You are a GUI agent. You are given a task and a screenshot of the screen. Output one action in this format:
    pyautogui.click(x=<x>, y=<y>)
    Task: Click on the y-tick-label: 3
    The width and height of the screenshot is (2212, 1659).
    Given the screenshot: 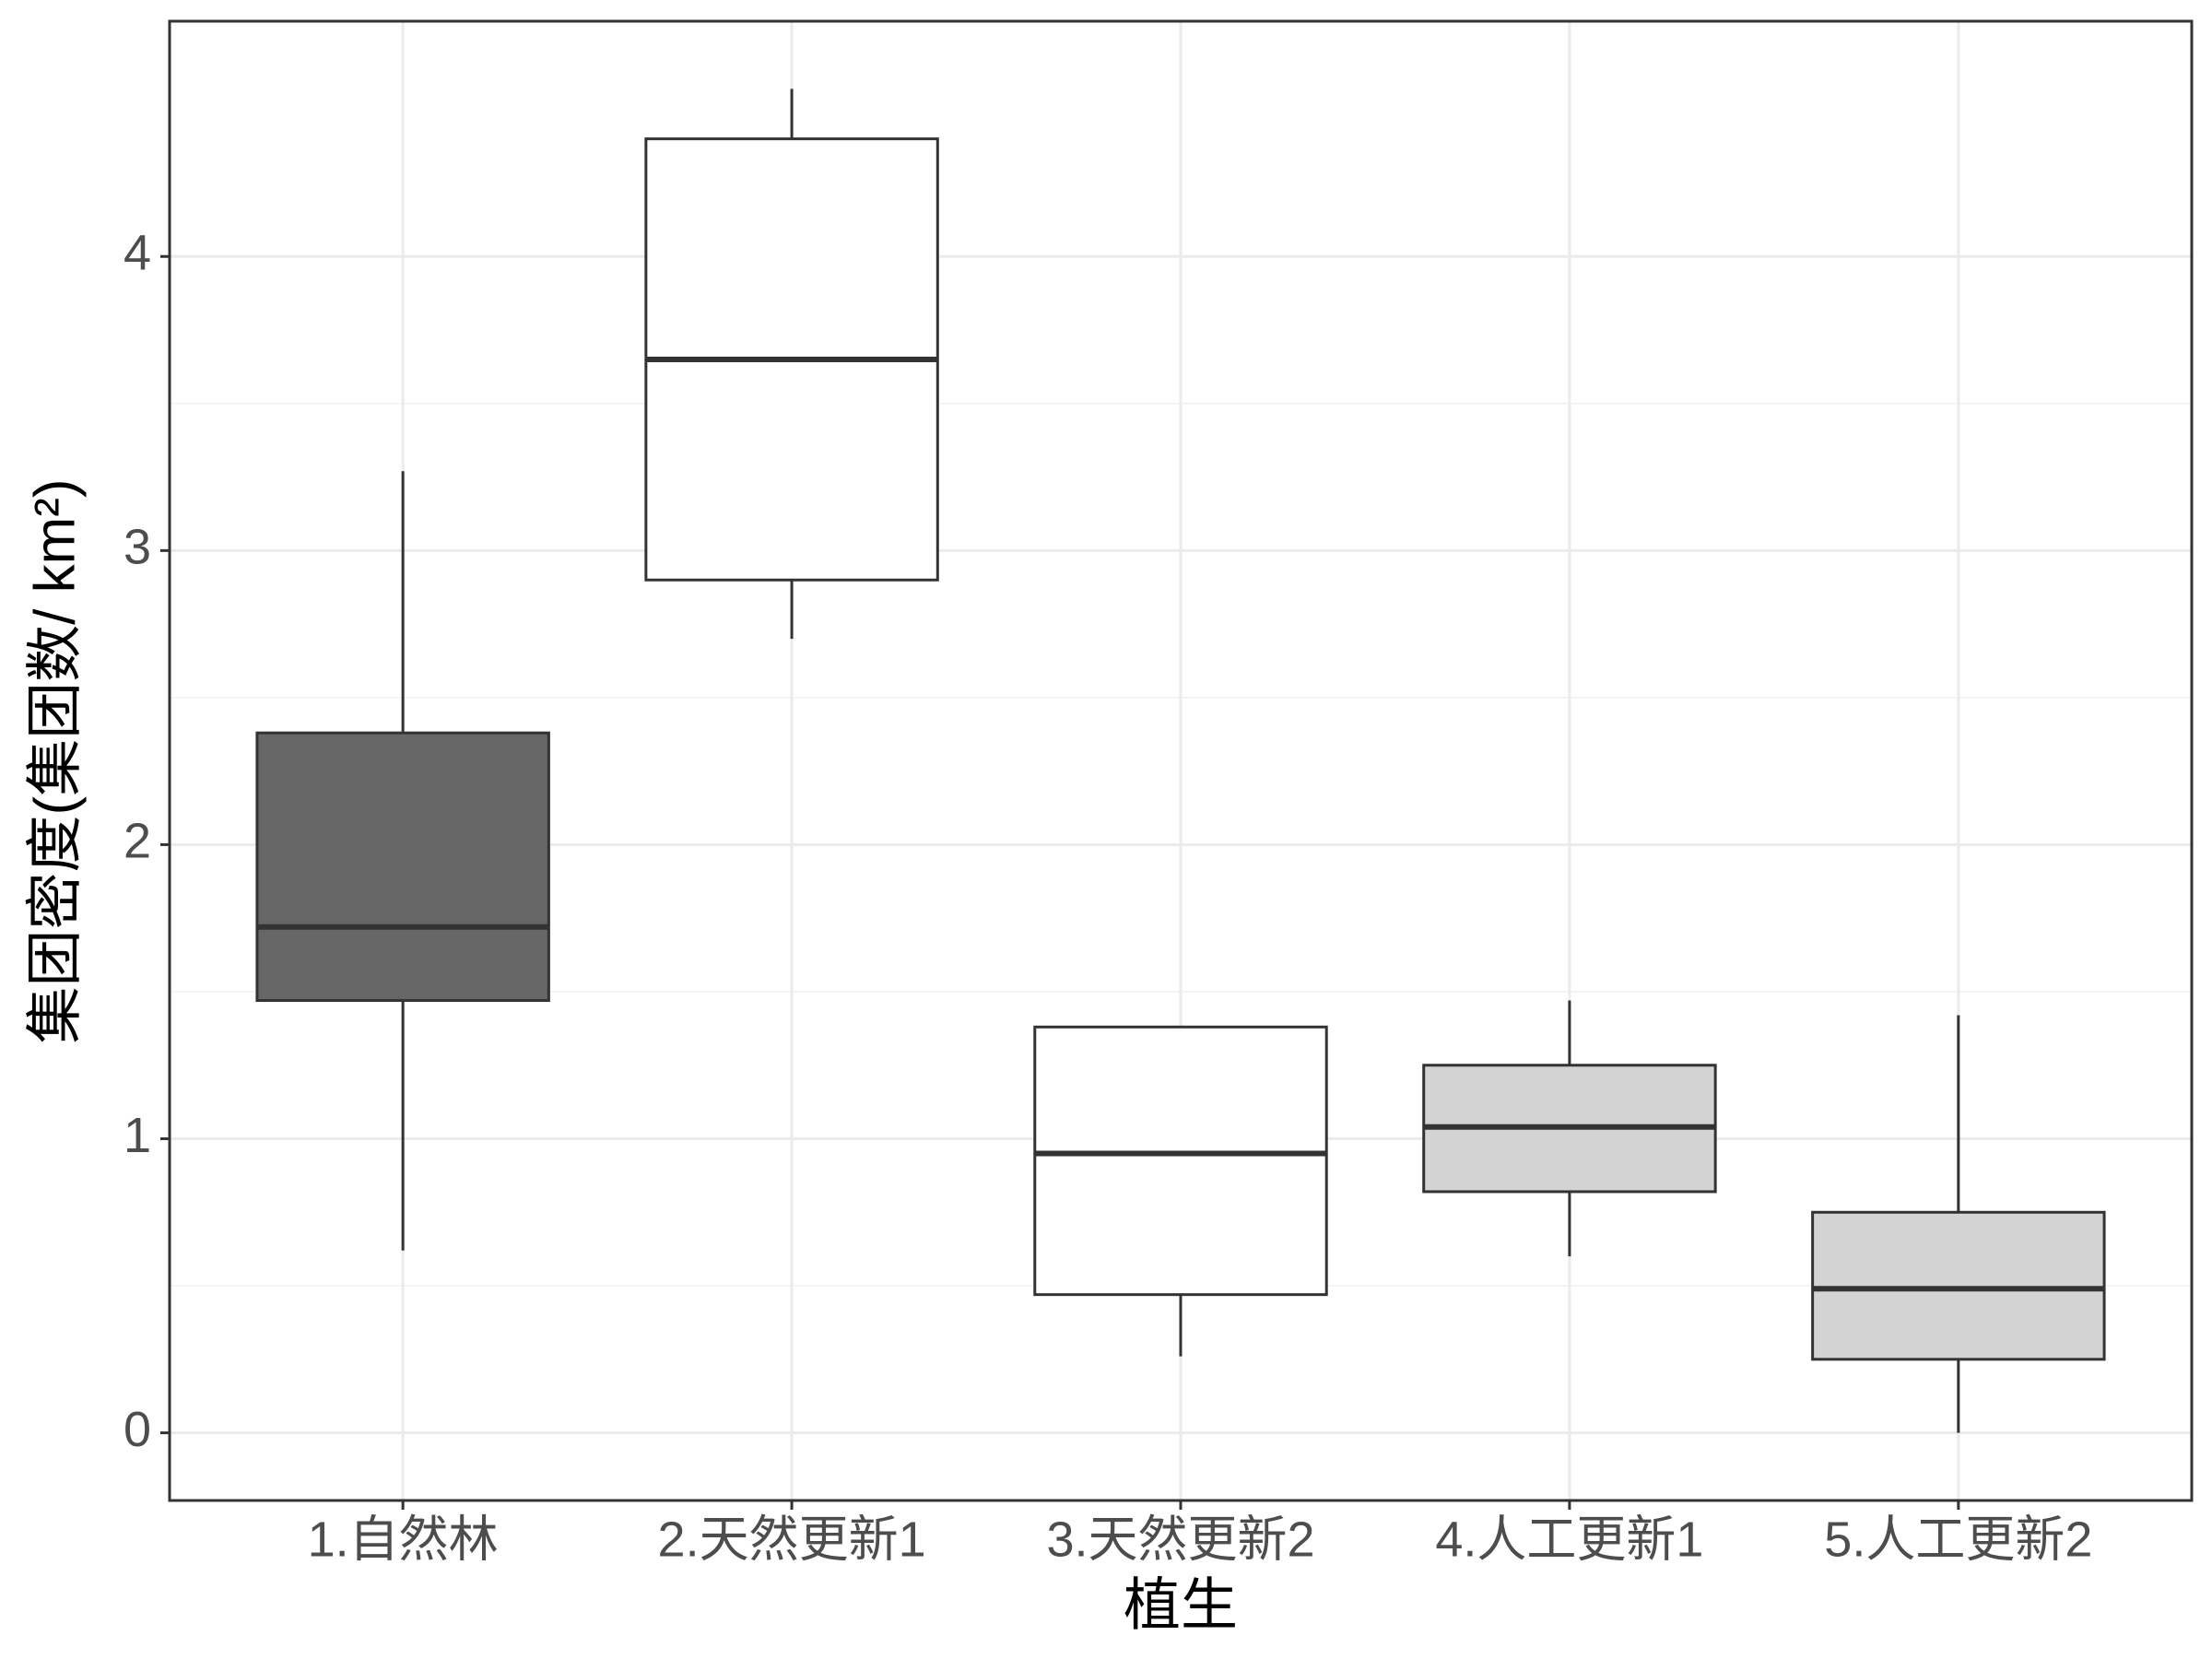 What is the action you would take?
    pyautogui.click(x=137, y=547)
    